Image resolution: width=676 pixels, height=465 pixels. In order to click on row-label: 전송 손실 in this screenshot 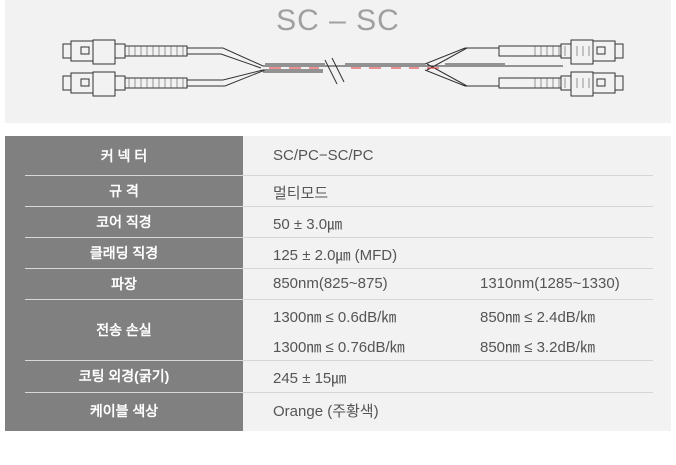, I will do `click(124, 329)`.